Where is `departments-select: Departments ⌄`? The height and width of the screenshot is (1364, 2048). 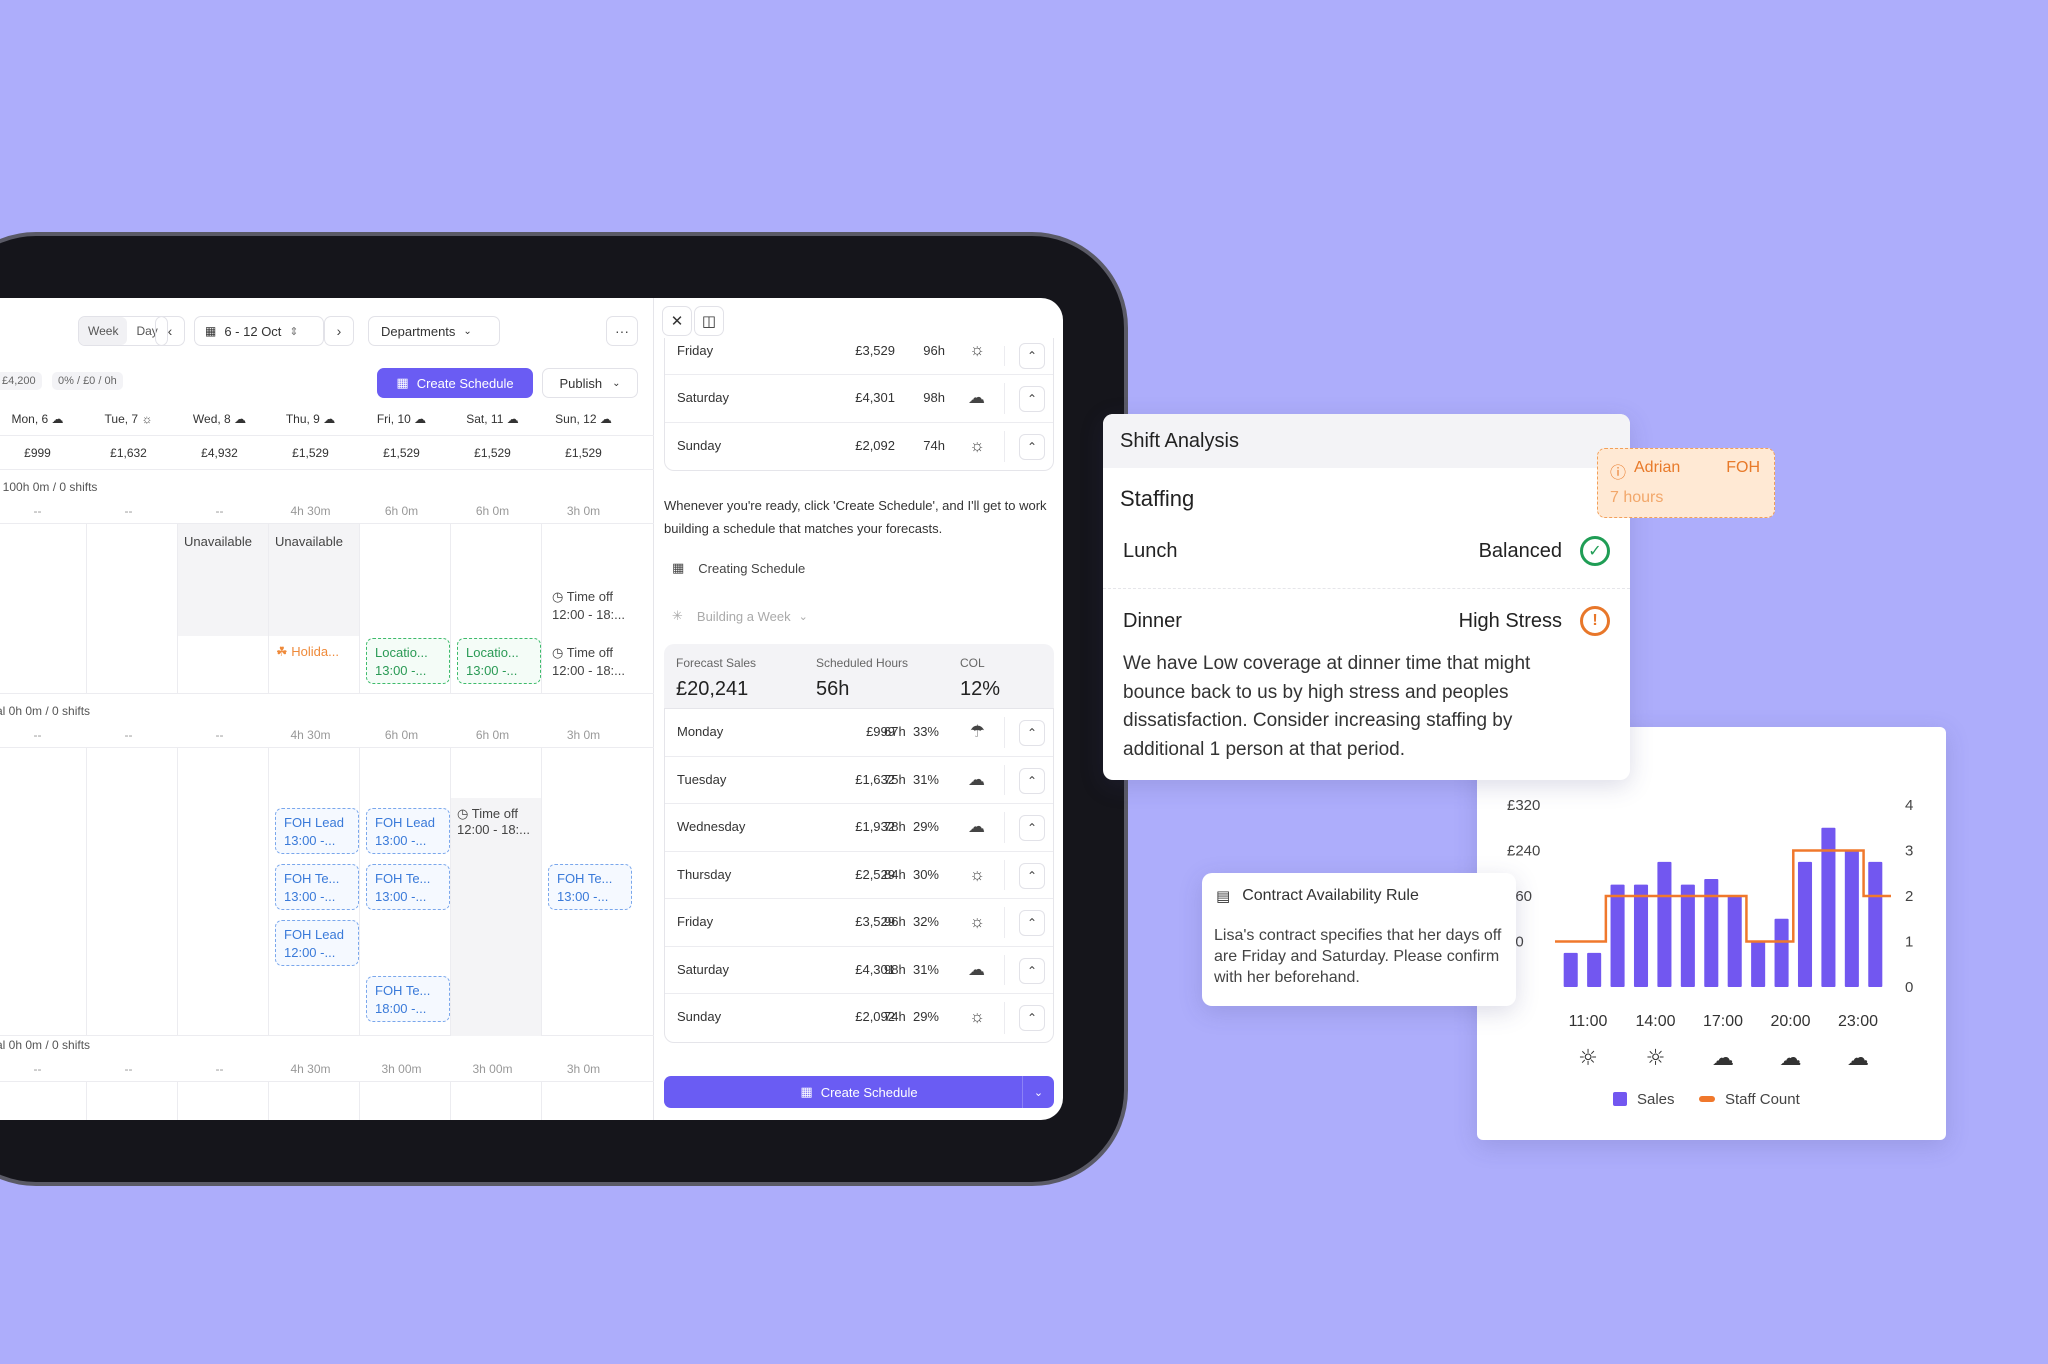
departments-select: Departments ⌄ is located at coordinates (434, 331).